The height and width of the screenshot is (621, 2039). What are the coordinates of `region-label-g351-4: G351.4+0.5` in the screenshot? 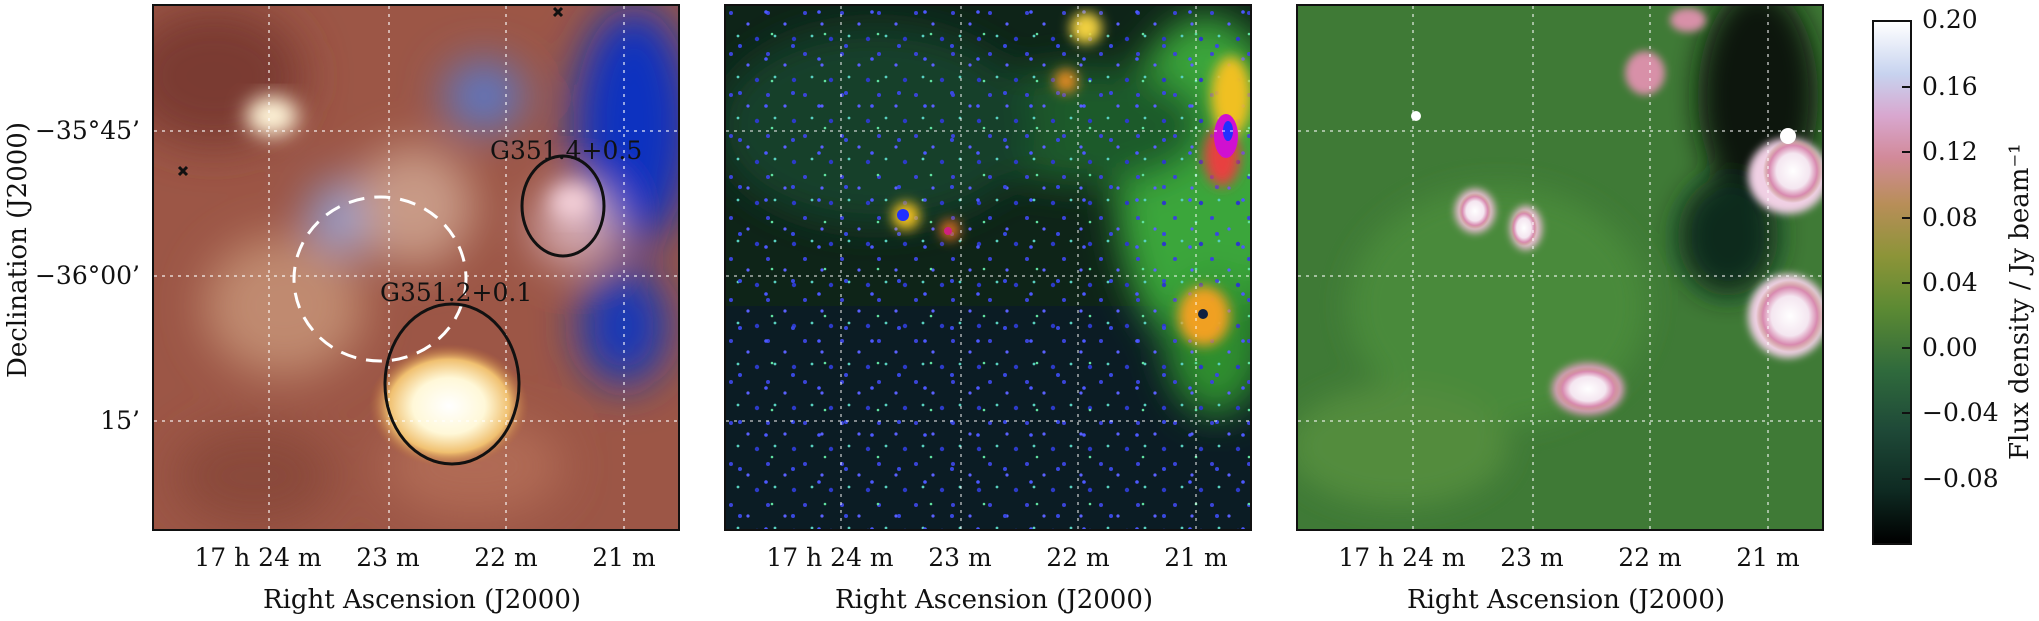 It's located at (566, 150).